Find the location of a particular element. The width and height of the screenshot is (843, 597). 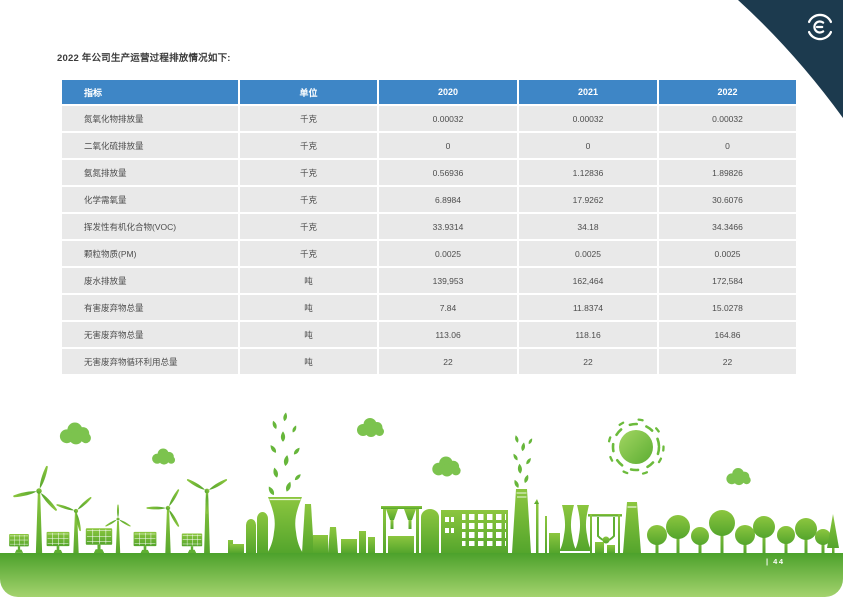

factory-icon is located at coordinates (434, 521).